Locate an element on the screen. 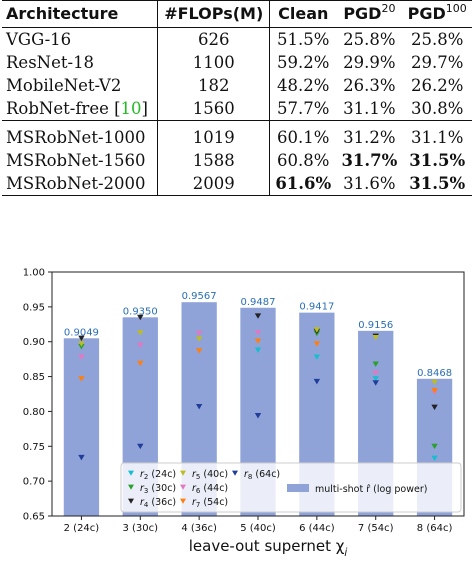  table-row: MSRobNet-1560 1588 60.8% 31.7% 31.5% is located at coordinates (237, 160).